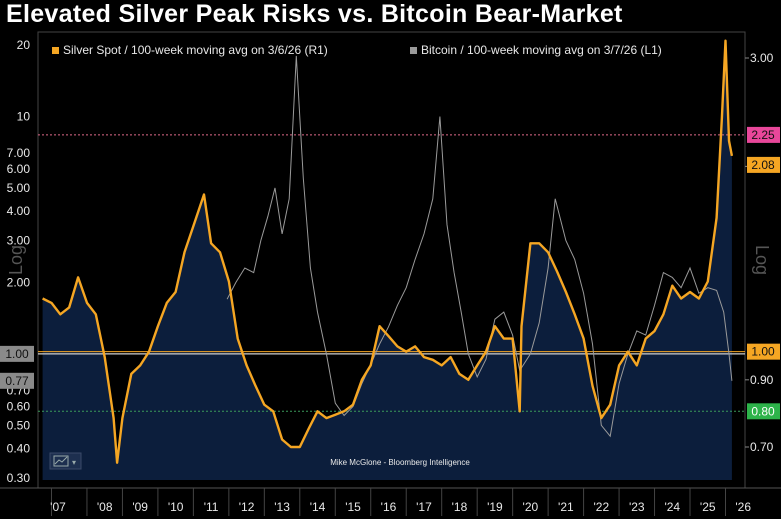 The width and height of the screenshot is (781, 519). Describe the element at coordinates (211, 507) in the screenshot. I see `x-tick-label: '11` at that location.